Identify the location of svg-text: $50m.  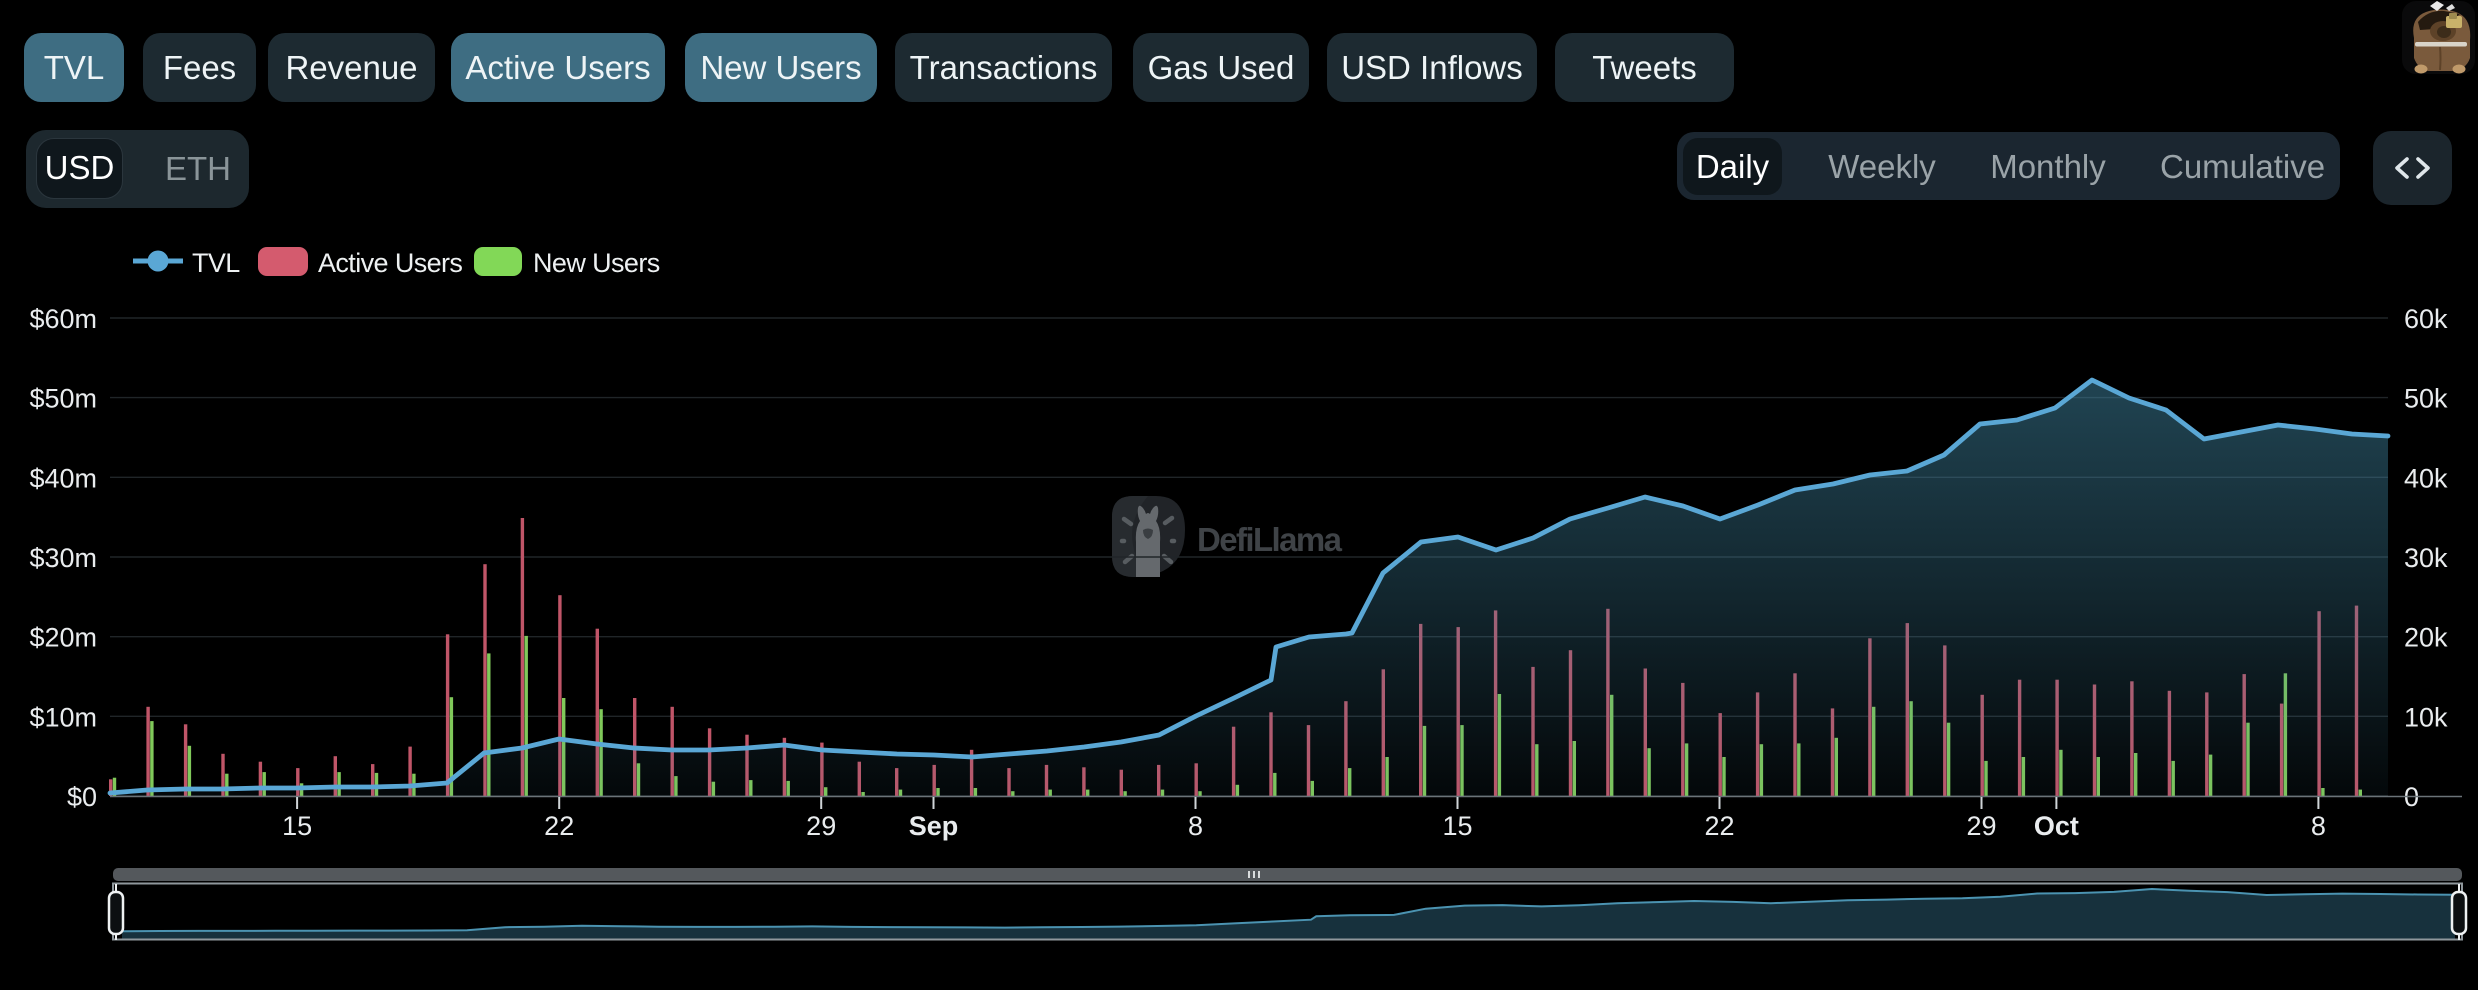
(63, 399).